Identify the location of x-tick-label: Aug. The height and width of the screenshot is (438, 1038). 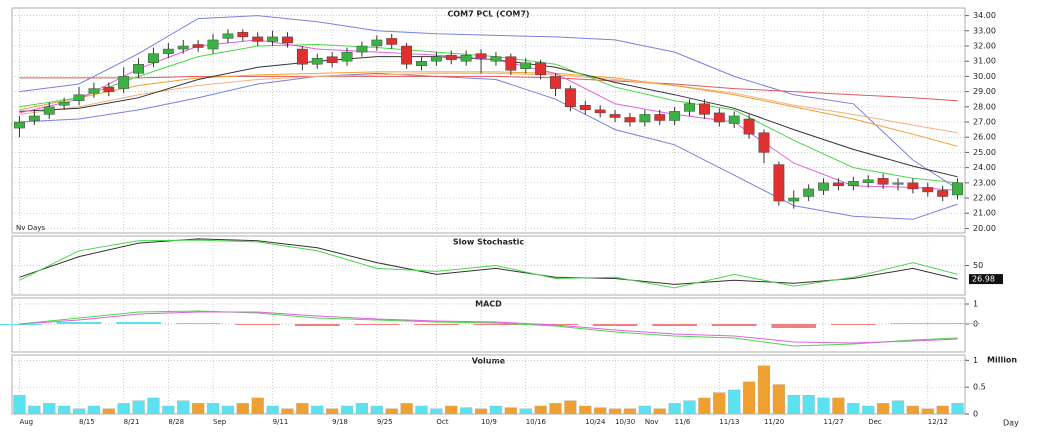
(26, 422).